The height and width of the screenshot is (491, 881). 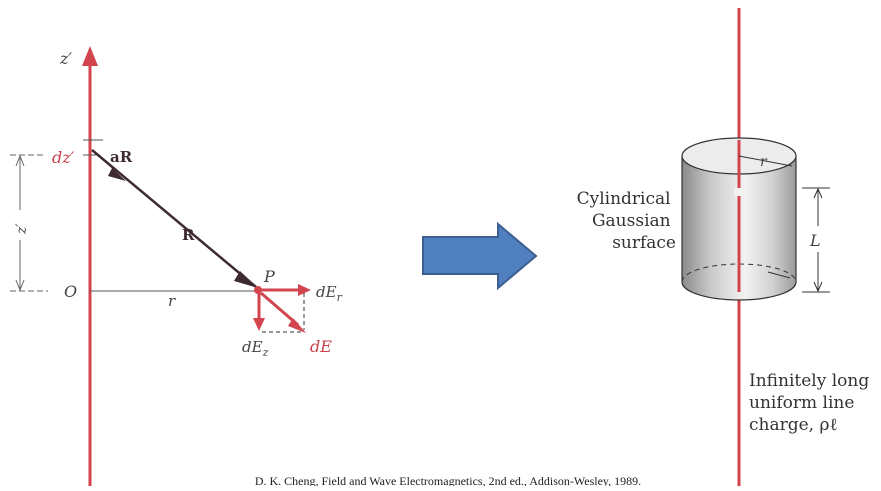 I want to click on dim-arrow-down, so click(x=20, y=285).